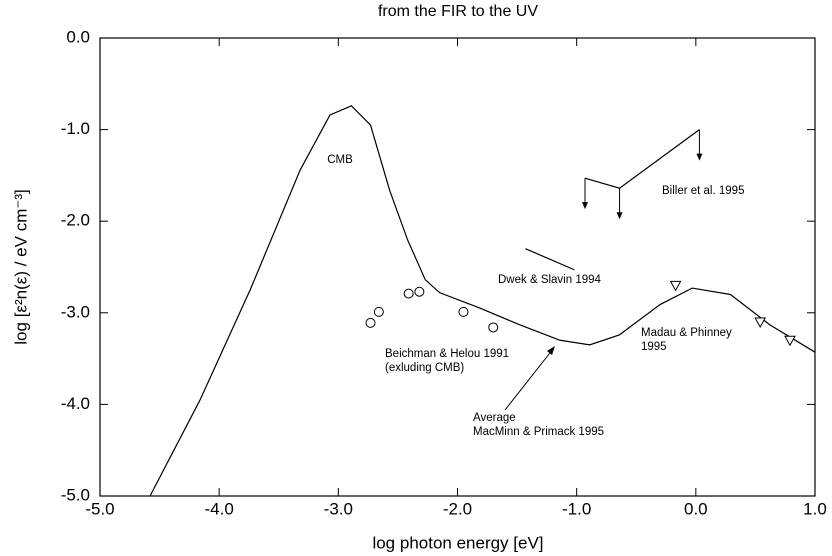 The width and height of the screenshot is (832, 556). Describe the element at coordinates (576, 508) in the screenshot. I see `x-tick-label: -1.0` at that location.